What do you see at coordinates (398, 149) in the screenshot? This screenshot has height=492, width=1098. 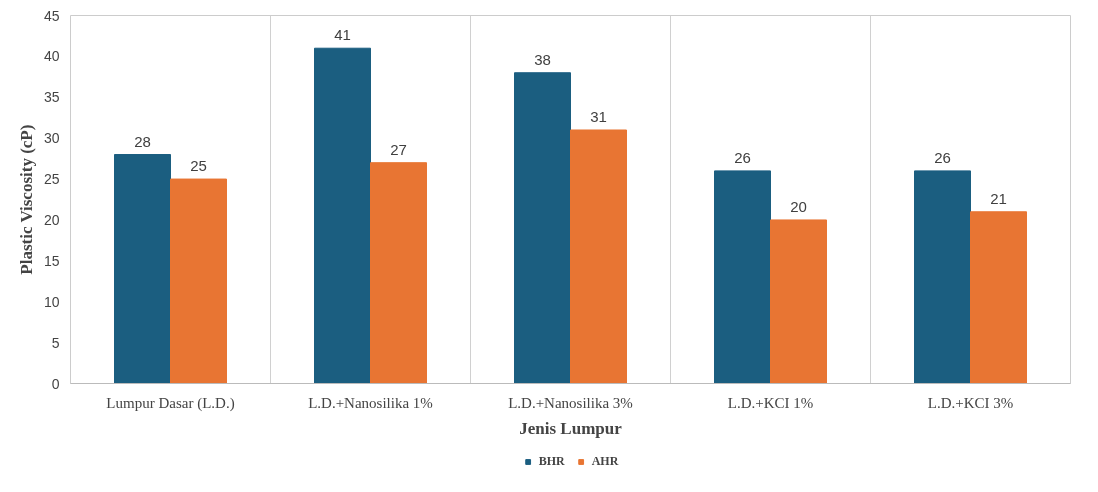 I see `data-label: 27` at bounding box center [398, 149].